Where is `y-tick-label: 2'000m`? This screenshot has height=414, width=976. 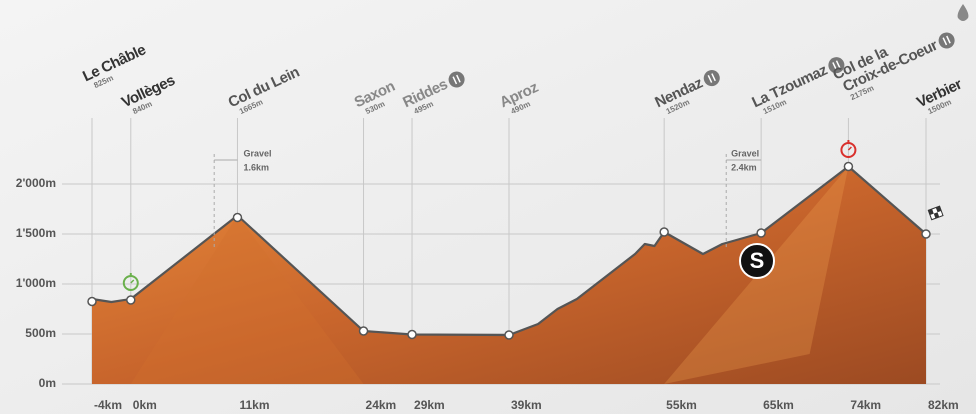 y-tick-label: 2'000m is located at coordinates (36, 183).